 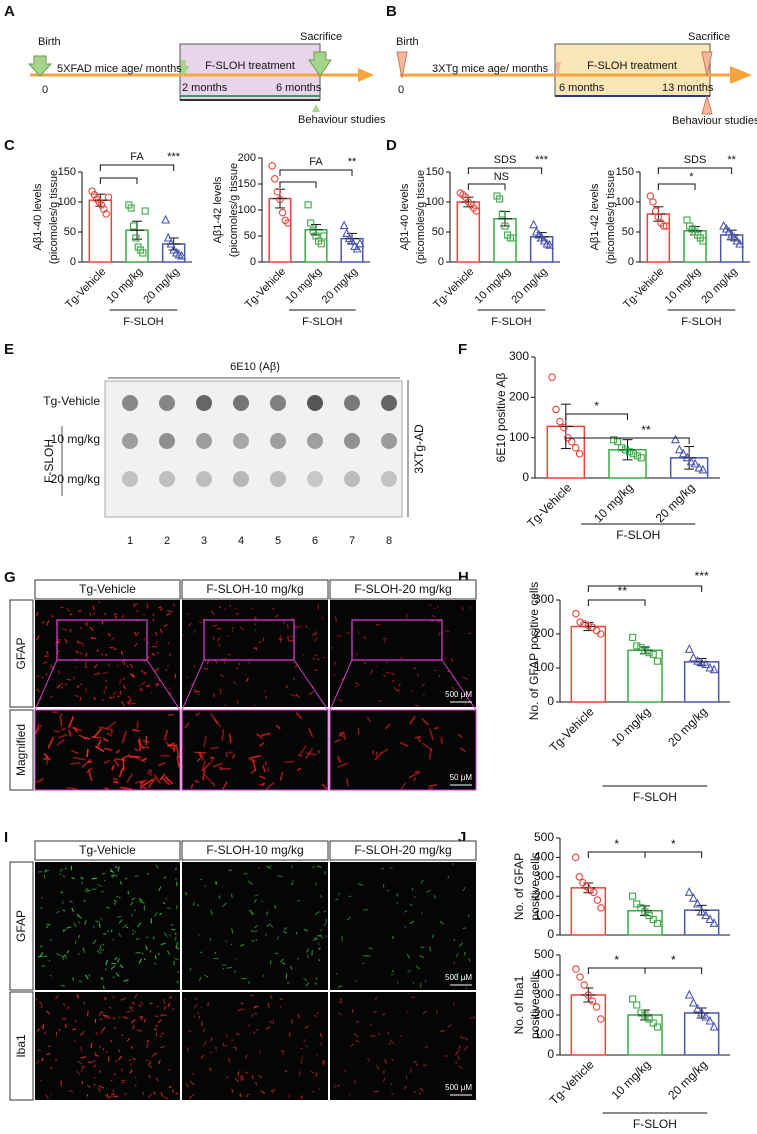 I want to click on group-label: F-SLOH, so click(x=655, y=1124).